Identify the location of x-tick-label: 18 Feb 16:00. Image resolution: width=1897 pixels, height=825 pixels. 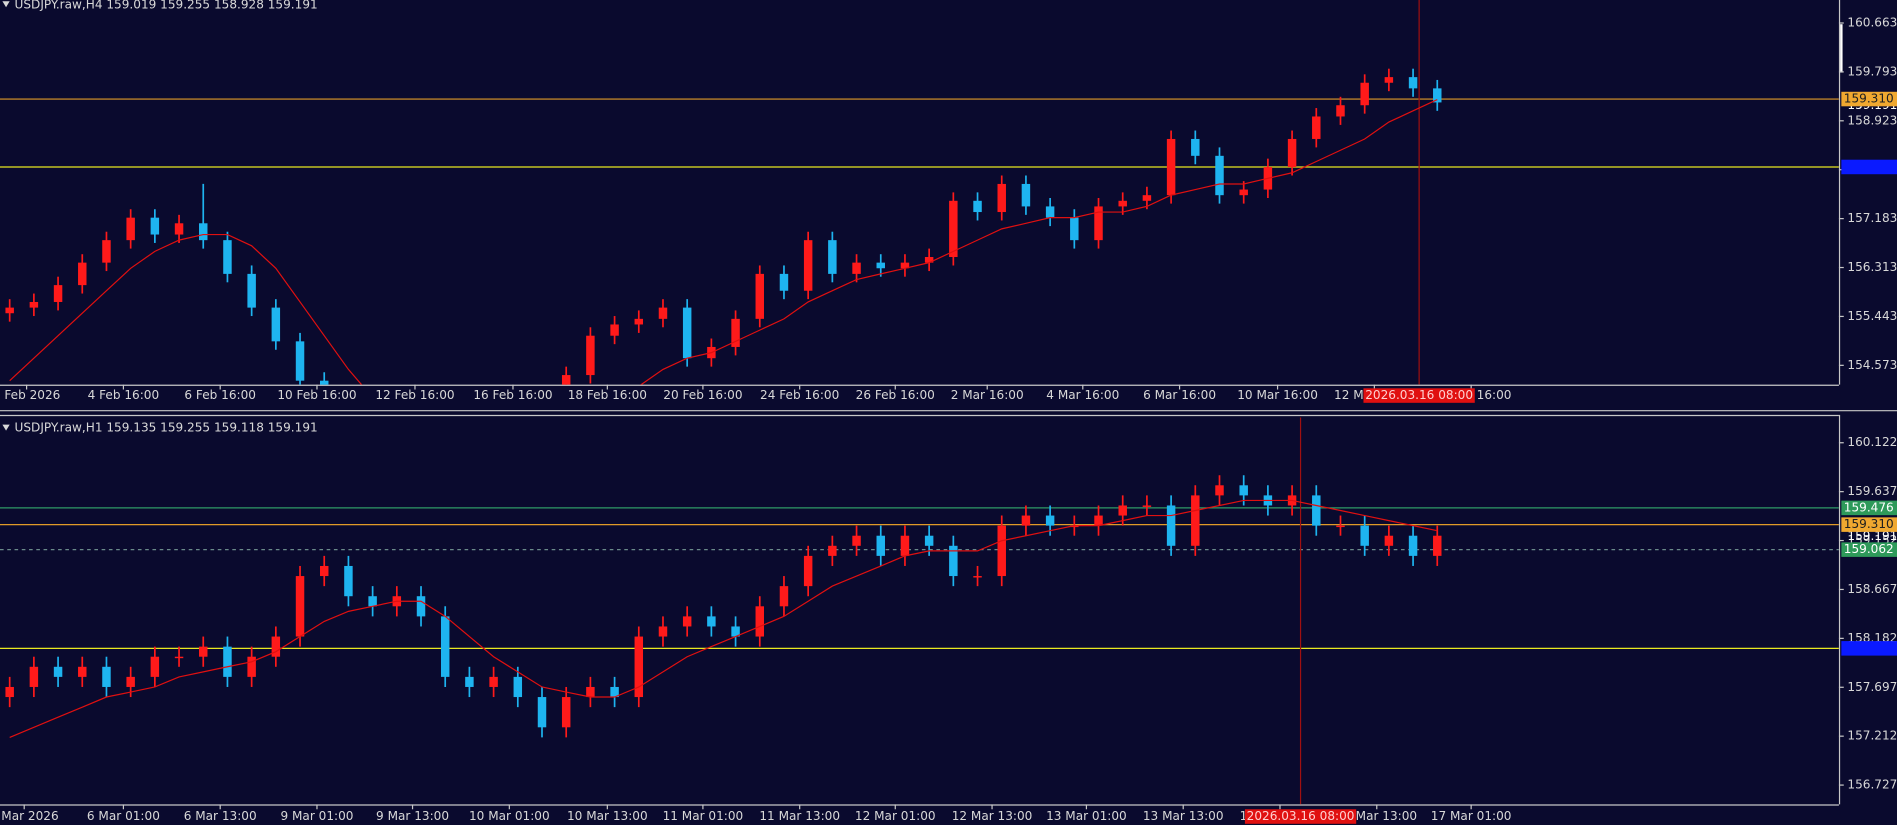
(607, 395).